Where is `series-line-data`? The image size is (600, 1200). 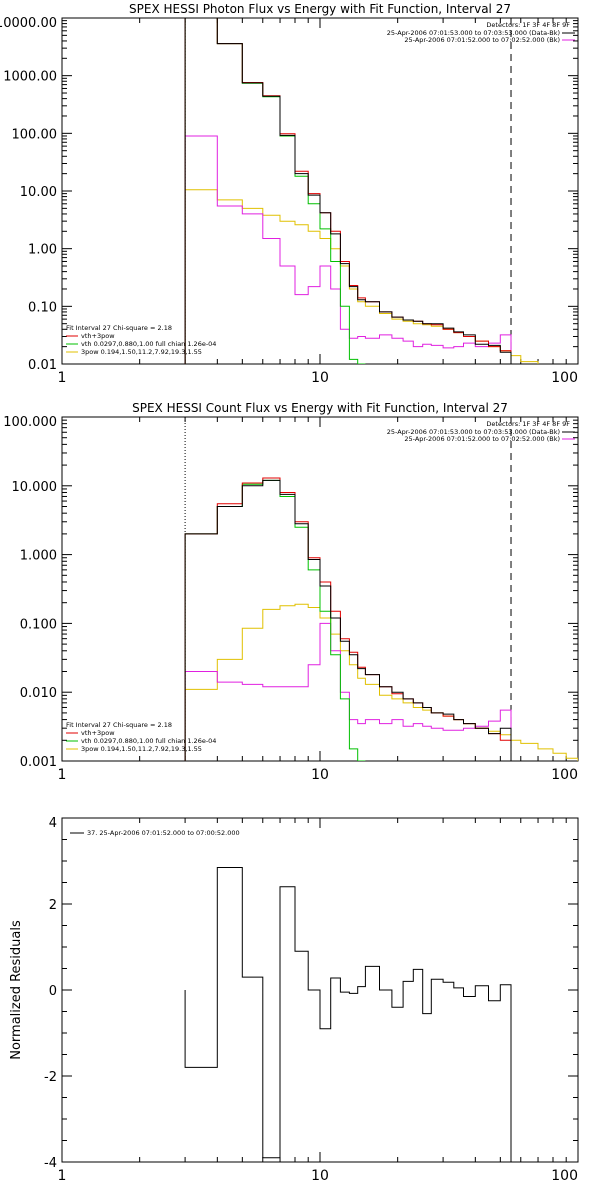
series-line-data is located at coordinates (348, 620).